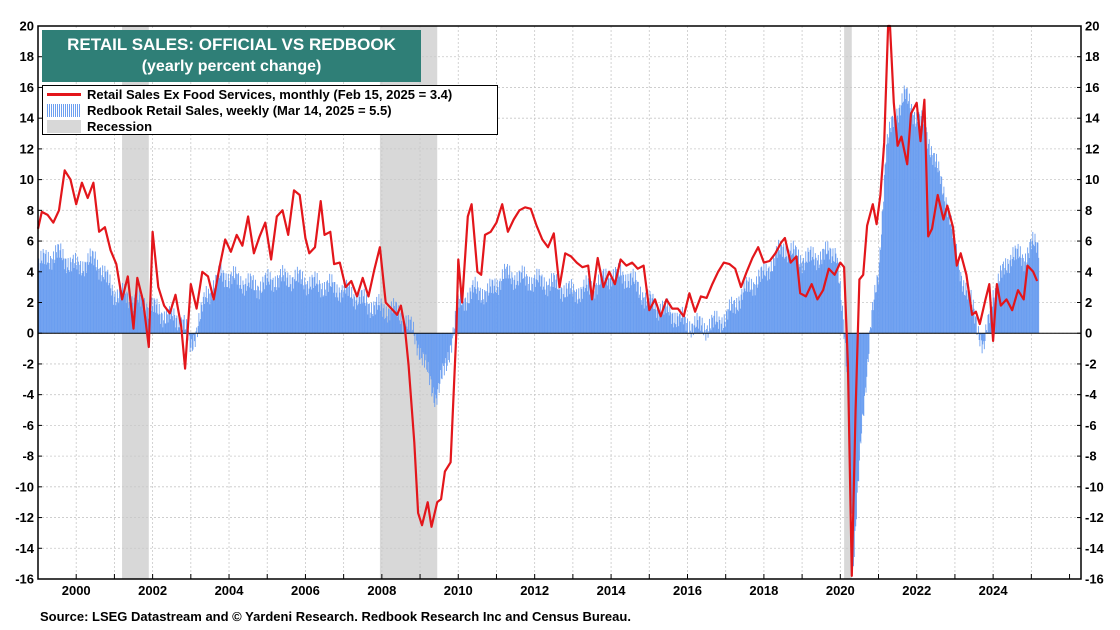 The image size is (1120, 630). I want to click on y-tick-label-right: 8, so click(1088, 210).